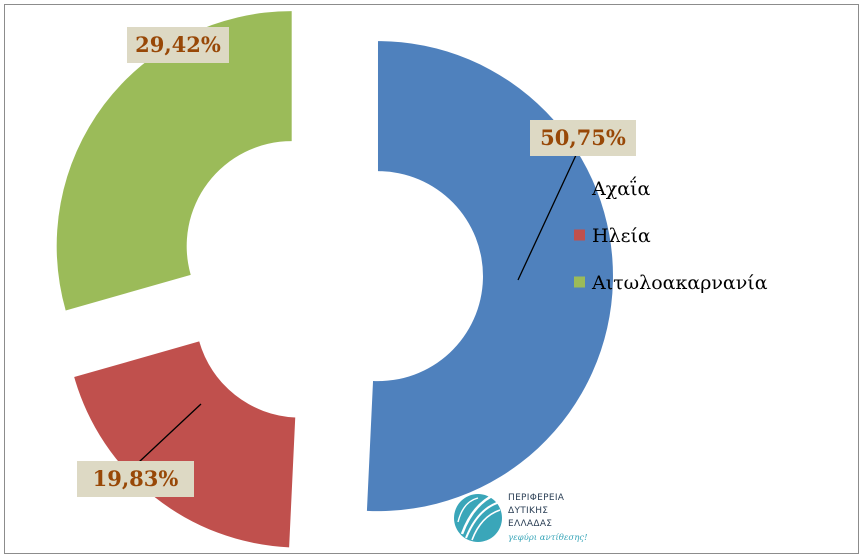  Describe the element at coordinates (536, 498) in the screenshot. I see `logo-line-1: ΠΕΡΙΦΕΡΕΙΑ` at that location.